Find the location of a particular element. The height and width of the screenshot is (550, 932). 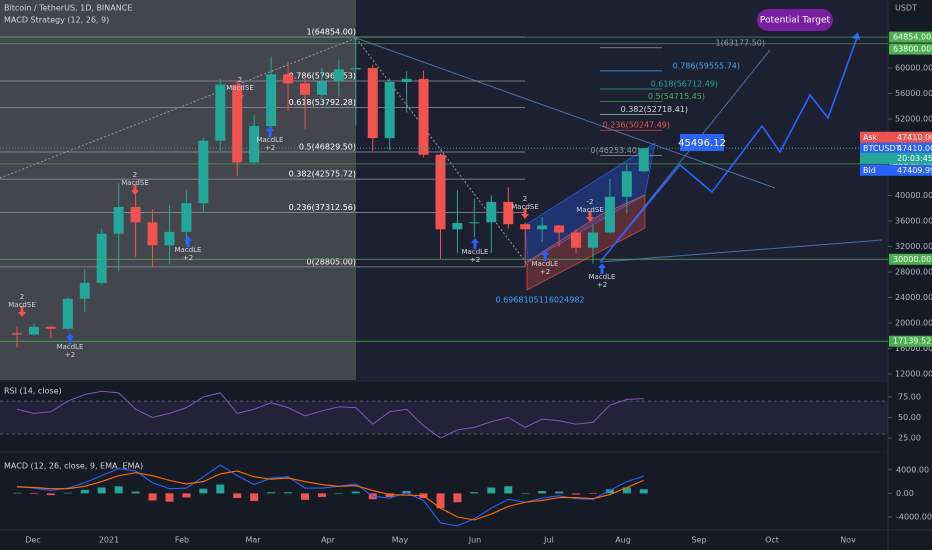

y-tick-label: 28000.00 is located at coordinates (913, 272).